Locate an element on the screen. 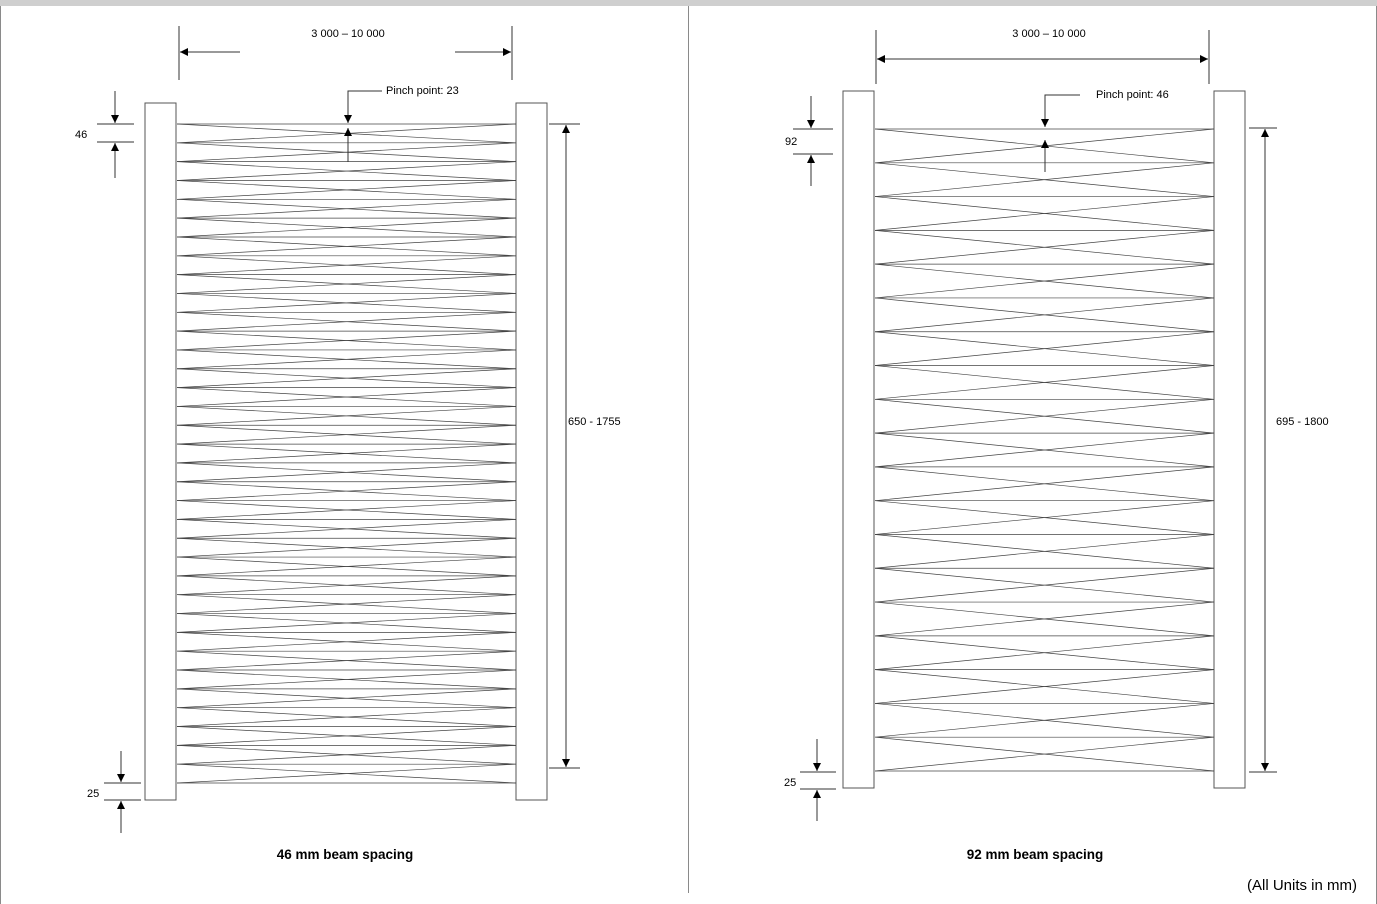 This screenshot has width=1377, height=904. left-emitter-column is located at coordinates (160, 451).